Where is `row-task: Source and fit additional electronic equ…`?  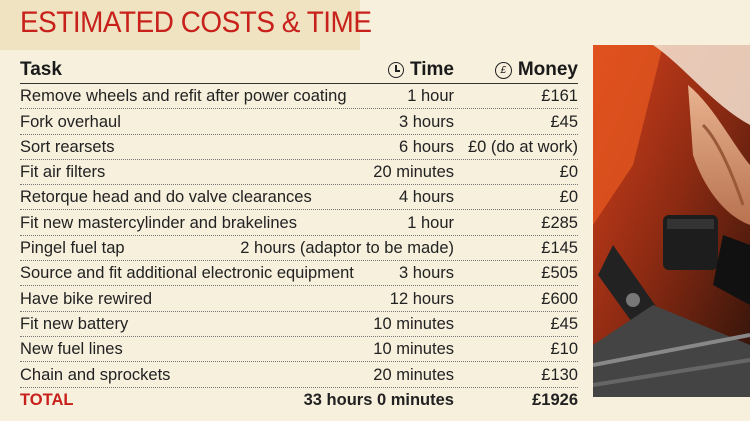 row-task: Source and fit additional electronic equ… is located at coordinates (187, 273).